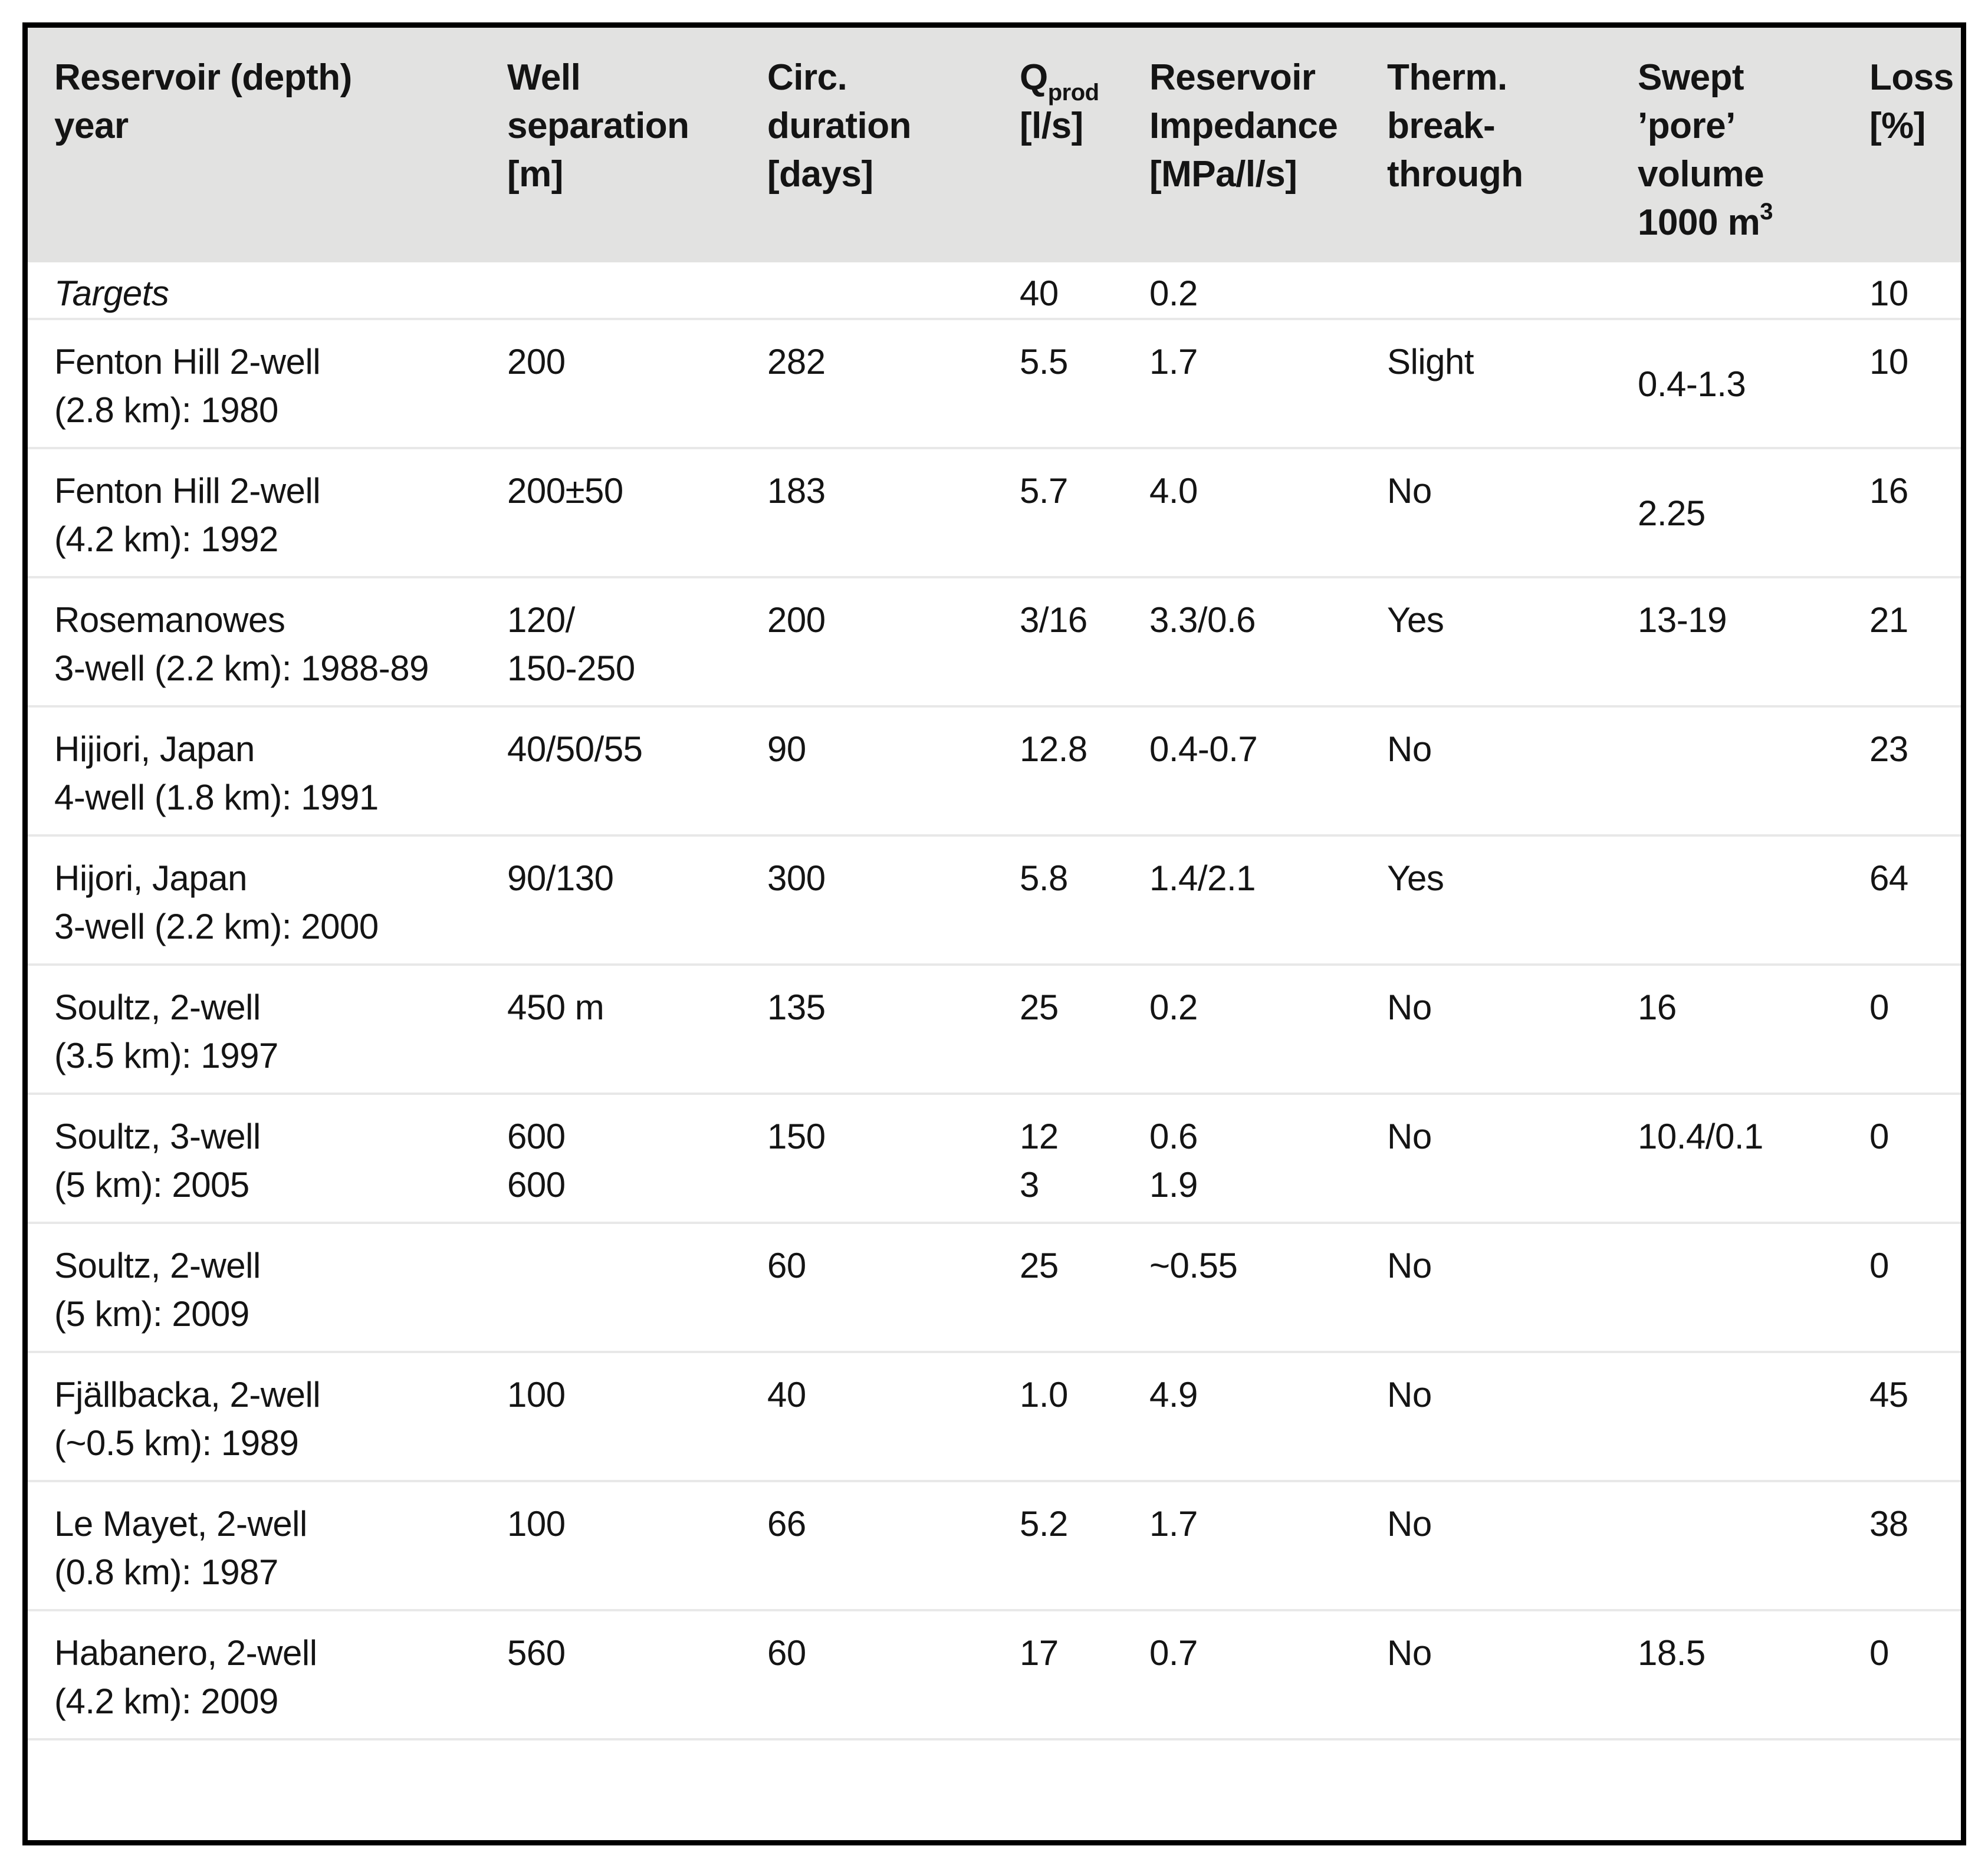 This screenshot has height=1859, width=1988. What do you see at coordinates (796, 361) in the screenshot?
I see `table-cell: 282` at bounding box center [796, 361].